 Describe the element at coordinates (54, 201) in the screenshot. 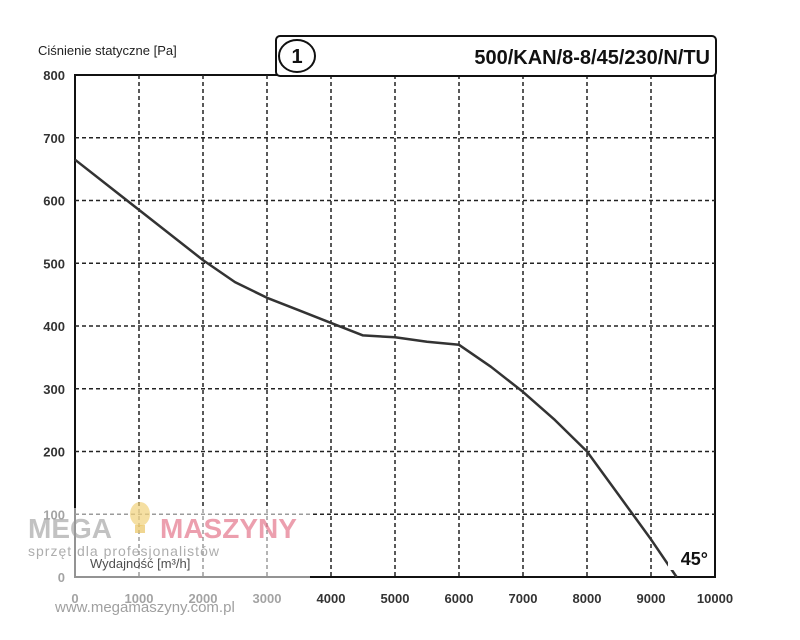

I see `y-tick-600: 600` at that location.